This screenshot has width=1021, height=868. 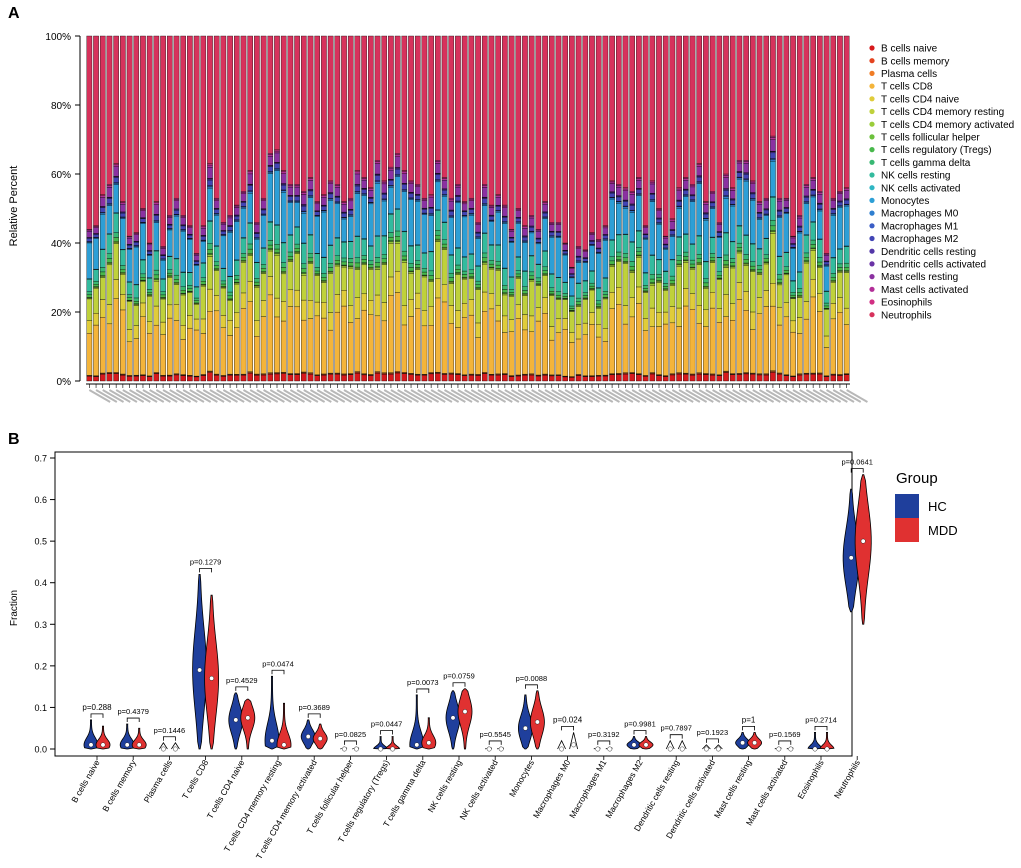 I want to click on legend-dot-a, so click(x=872, y=99).